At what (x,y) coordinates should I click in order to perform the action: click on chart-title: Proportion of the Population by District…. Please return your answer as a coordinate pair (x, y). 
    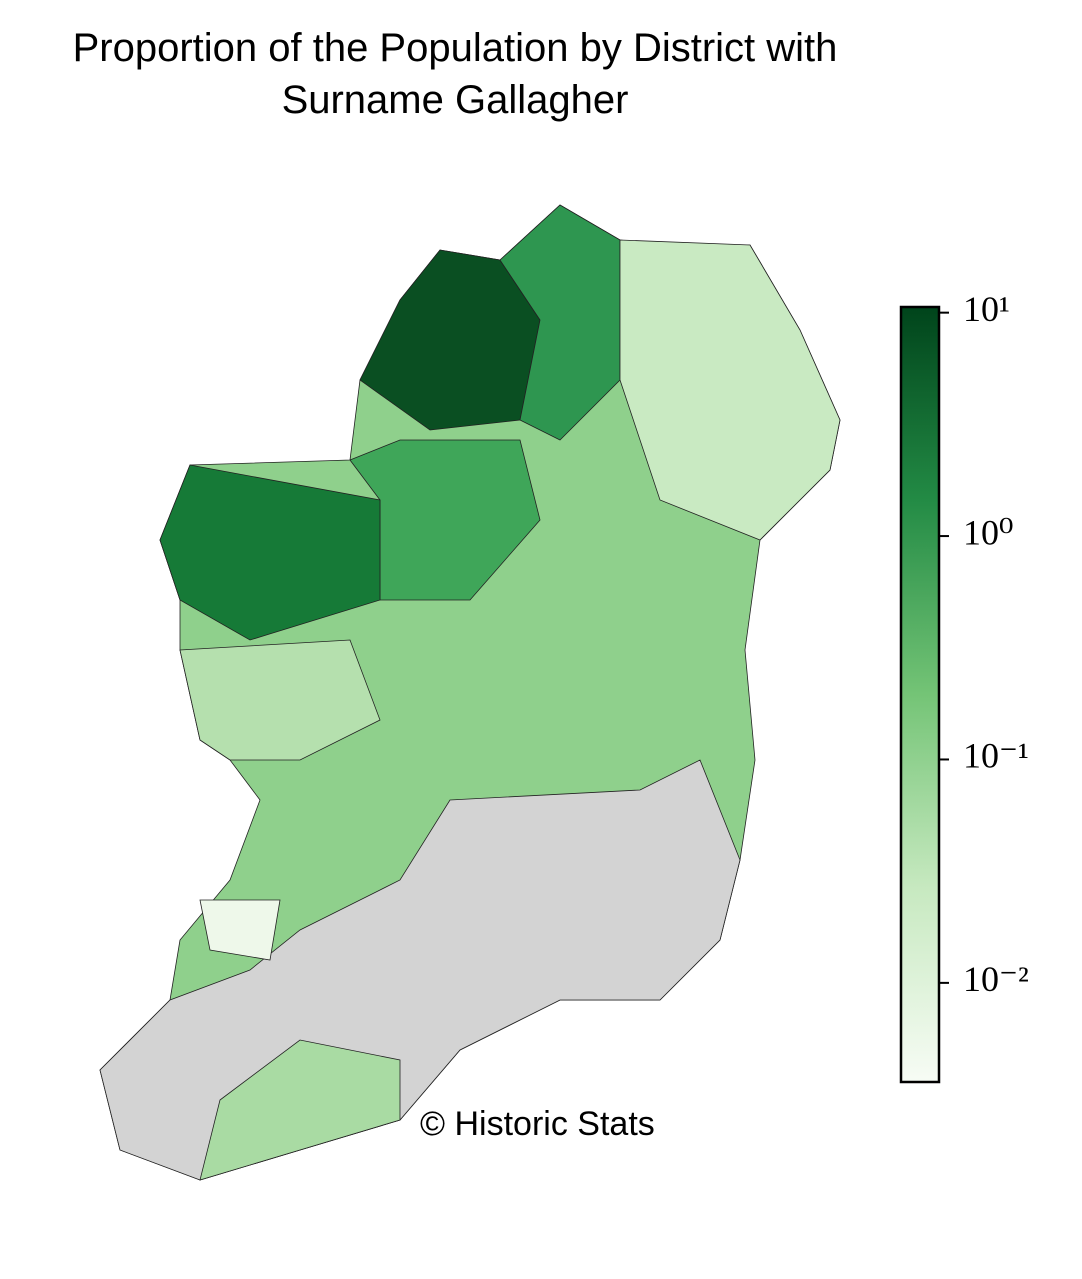
    Looking at the image, I should click on (455, 74).